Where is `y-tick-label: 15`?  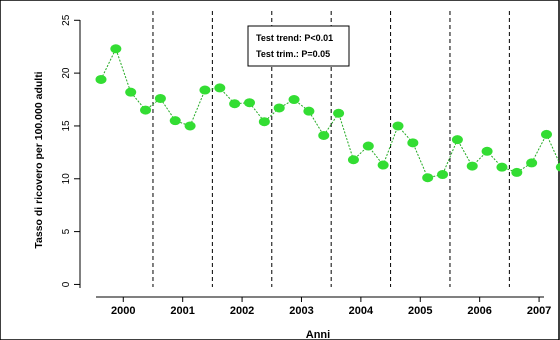
y-tick-label: 15 is located at coordinates (66, 126).